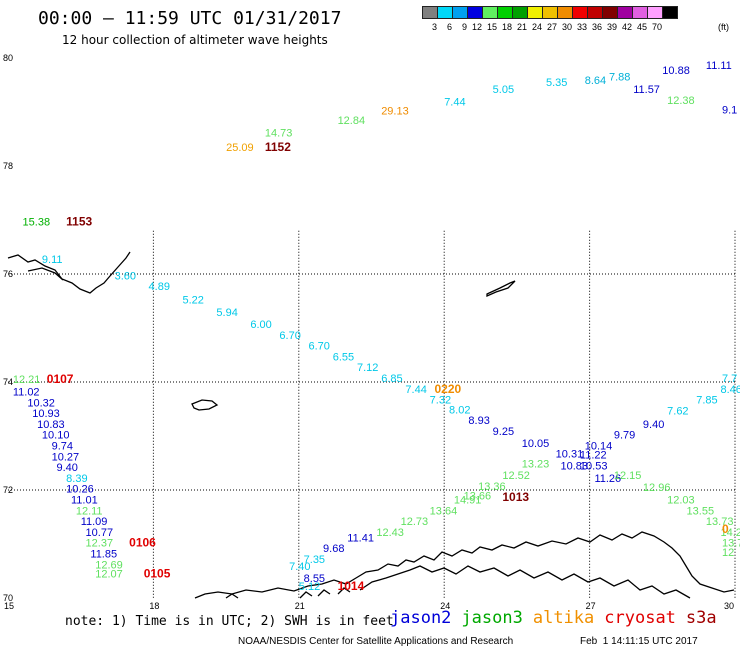 The height and width of the screenshot is (650, 740). Describe the element at coordinates (681, 501) in the screenshot. I see `wave-height-label: 12.03` at that location.